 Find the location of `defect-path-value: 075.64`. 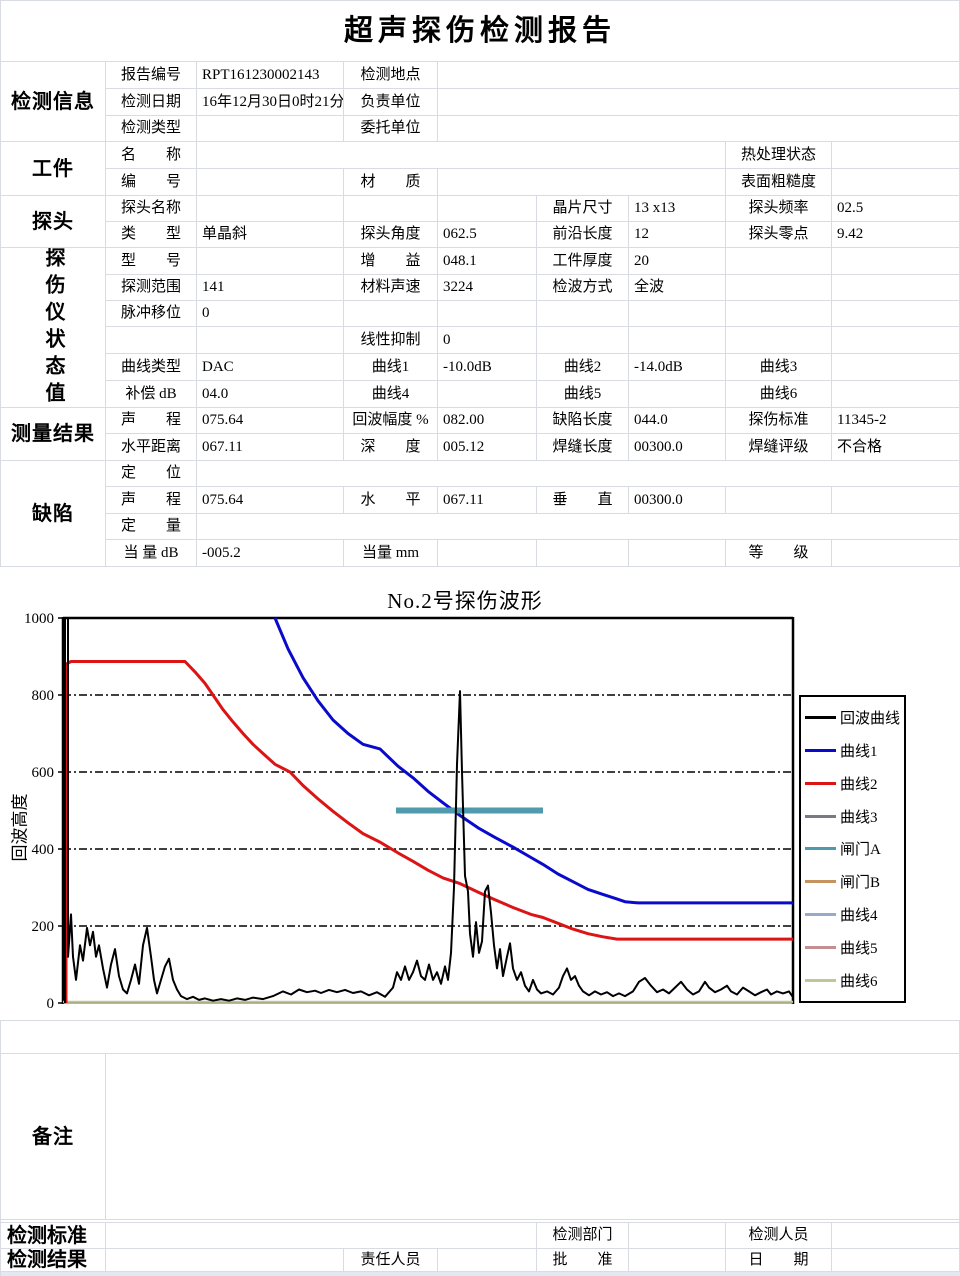

defect-path-value: 075.64 is located at coordinates (270, 500).